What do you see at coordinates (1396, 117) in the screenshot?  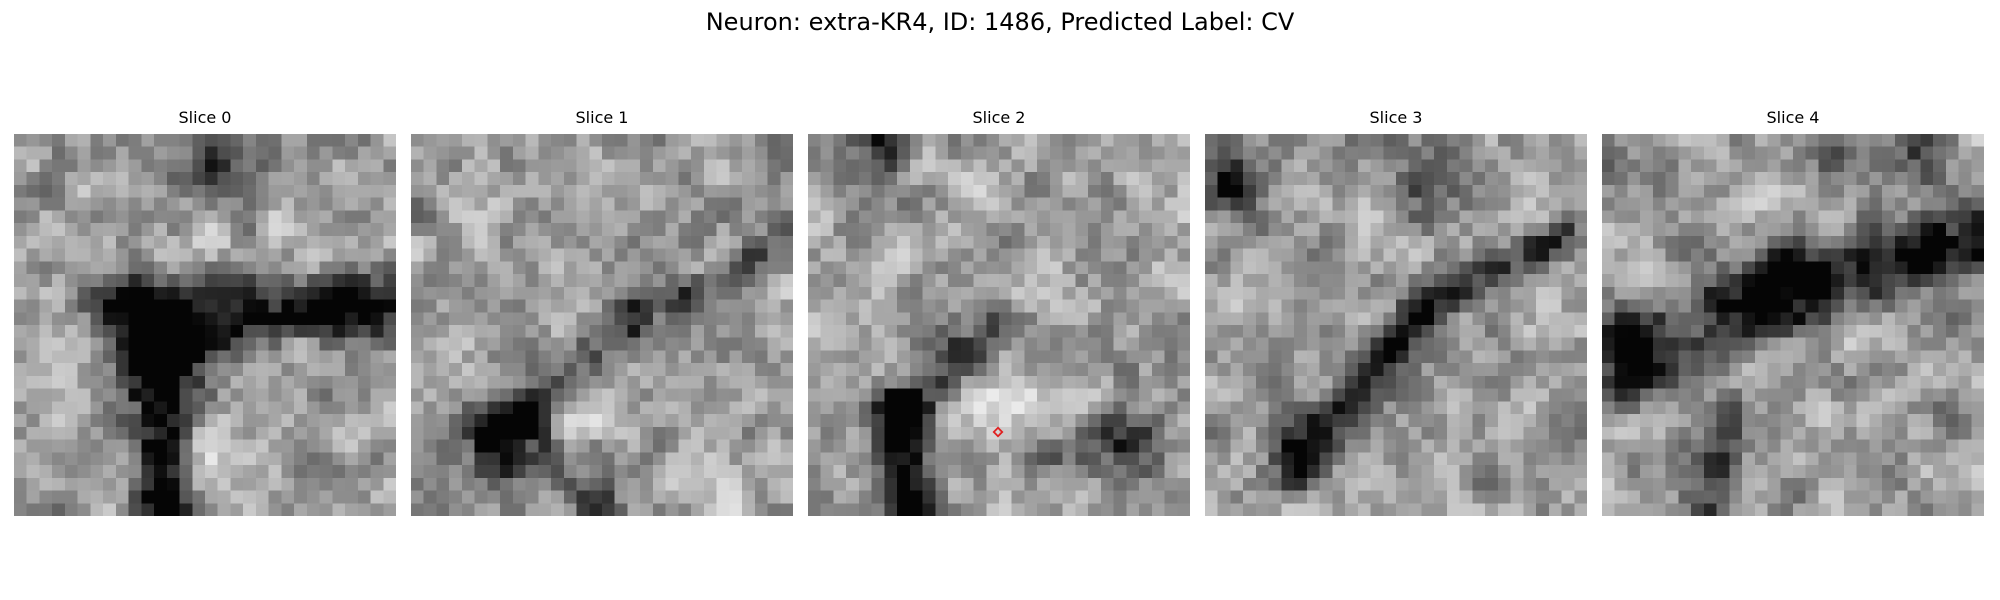 I see `slice-title: Slice 3` at bounding box center [1396, 117].